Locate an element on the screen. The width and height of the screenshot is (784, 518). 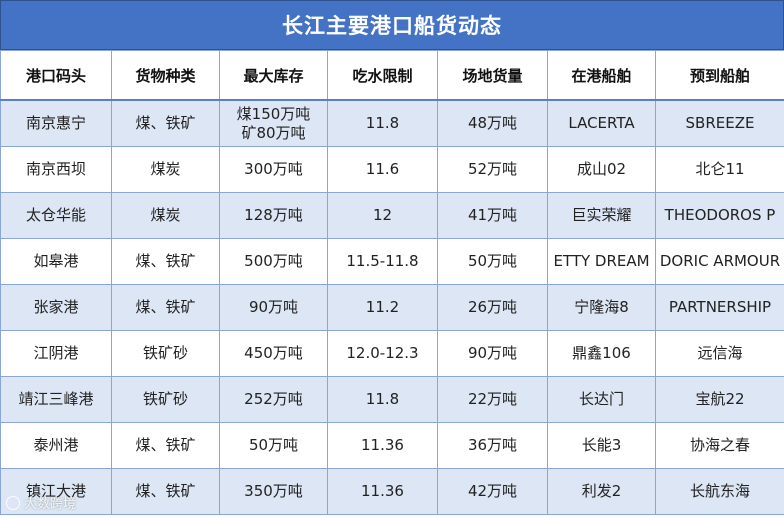
table-title: 长江主要港口船货动态 is located at coordinates (392, 25).